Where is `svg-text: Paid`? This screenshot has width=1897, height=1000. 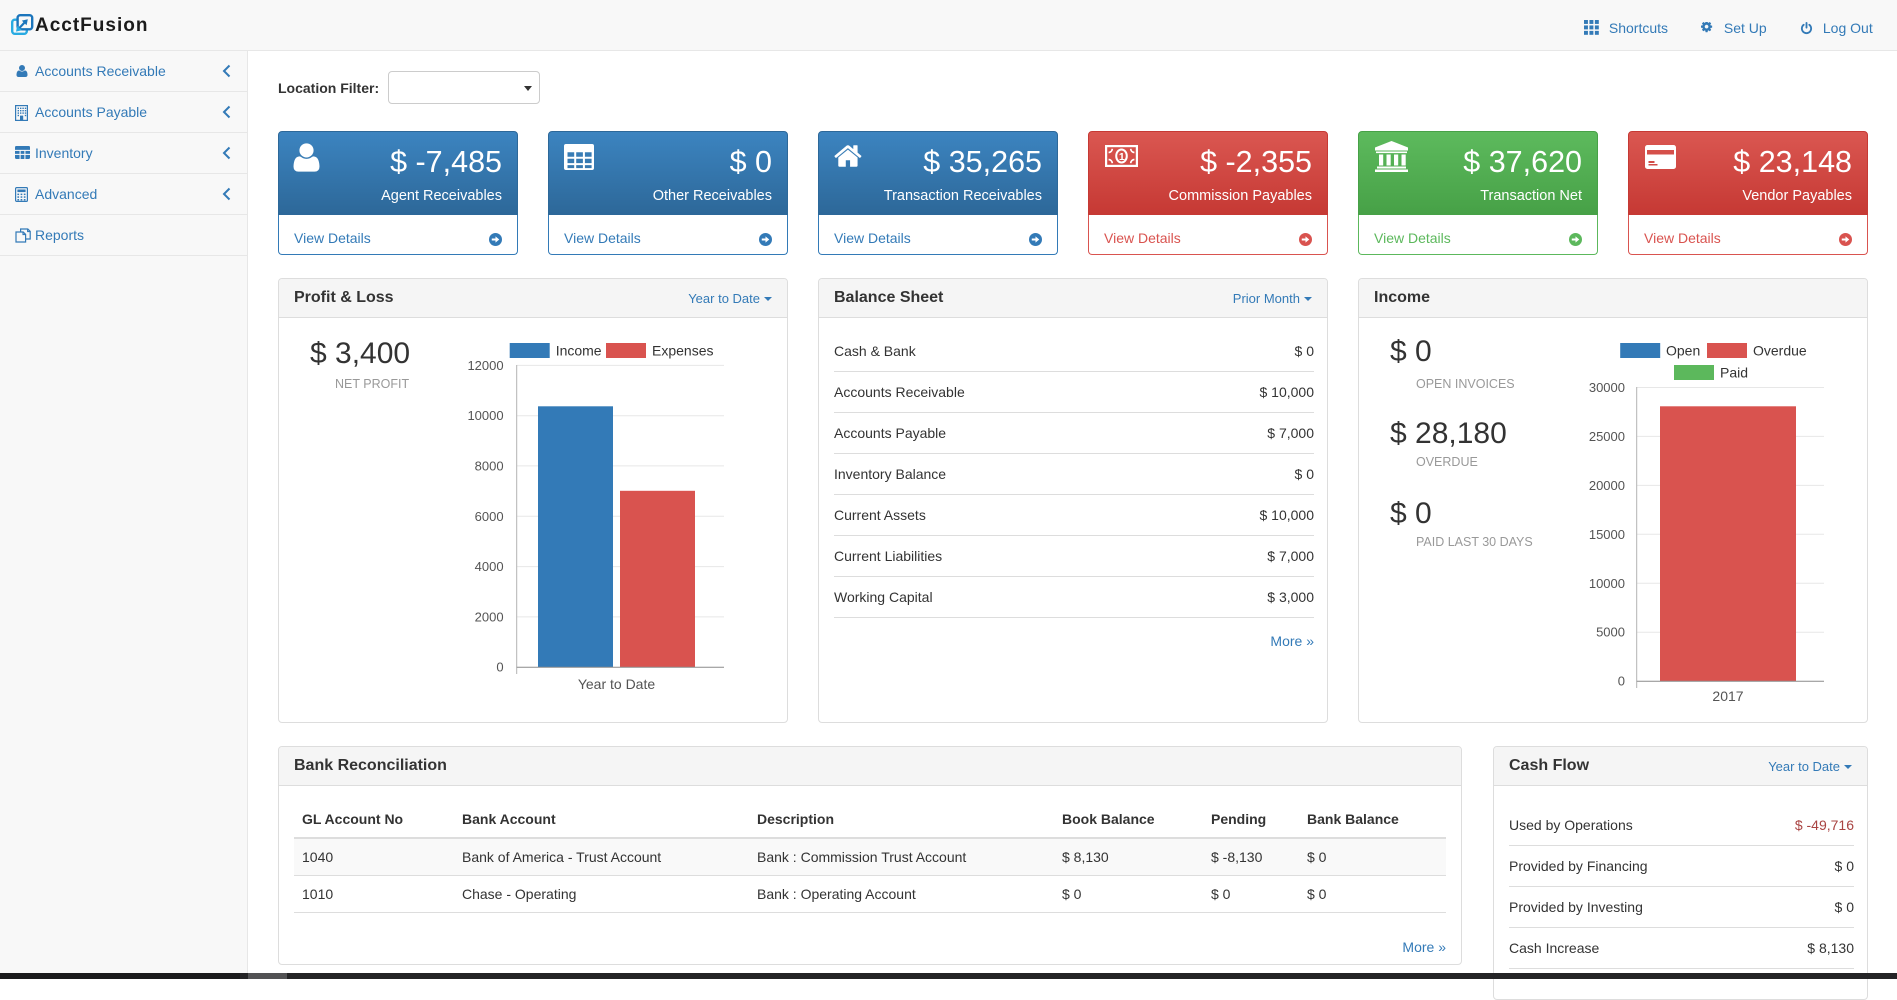
svg-text: Paid is located at coordinates (1734, 373).